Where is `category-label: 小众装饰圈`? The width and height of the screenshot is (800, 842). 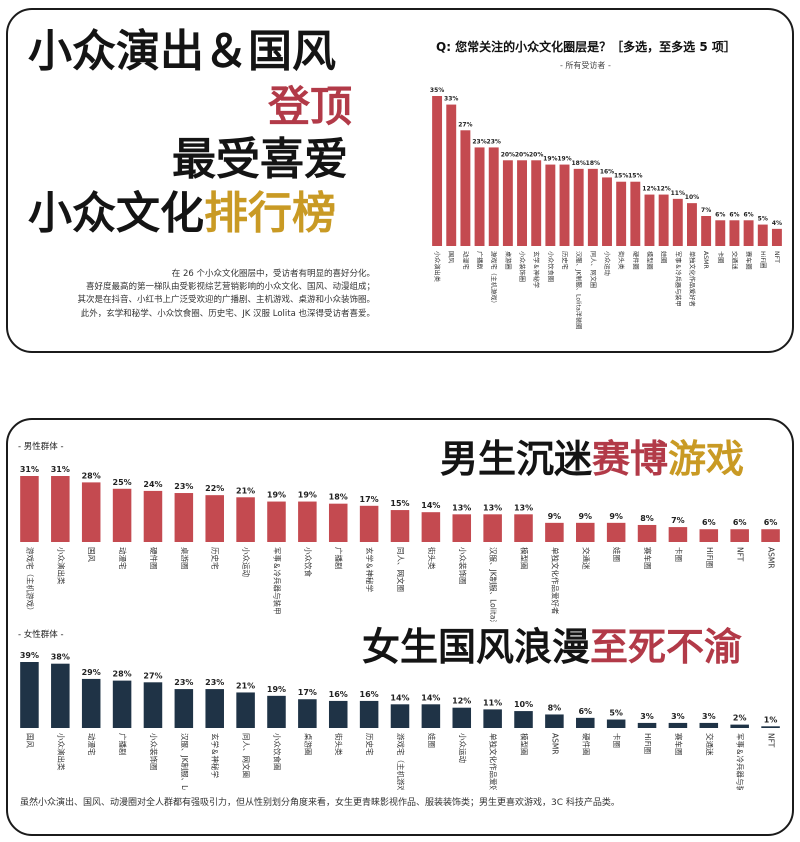 category-label: 小众装饰圈 is located at coordinates (463, 566).